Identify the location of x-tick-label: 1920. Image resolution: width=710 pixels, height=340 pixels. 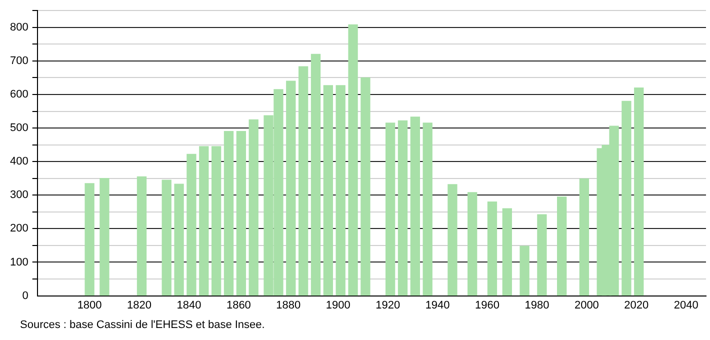
(388, 305).